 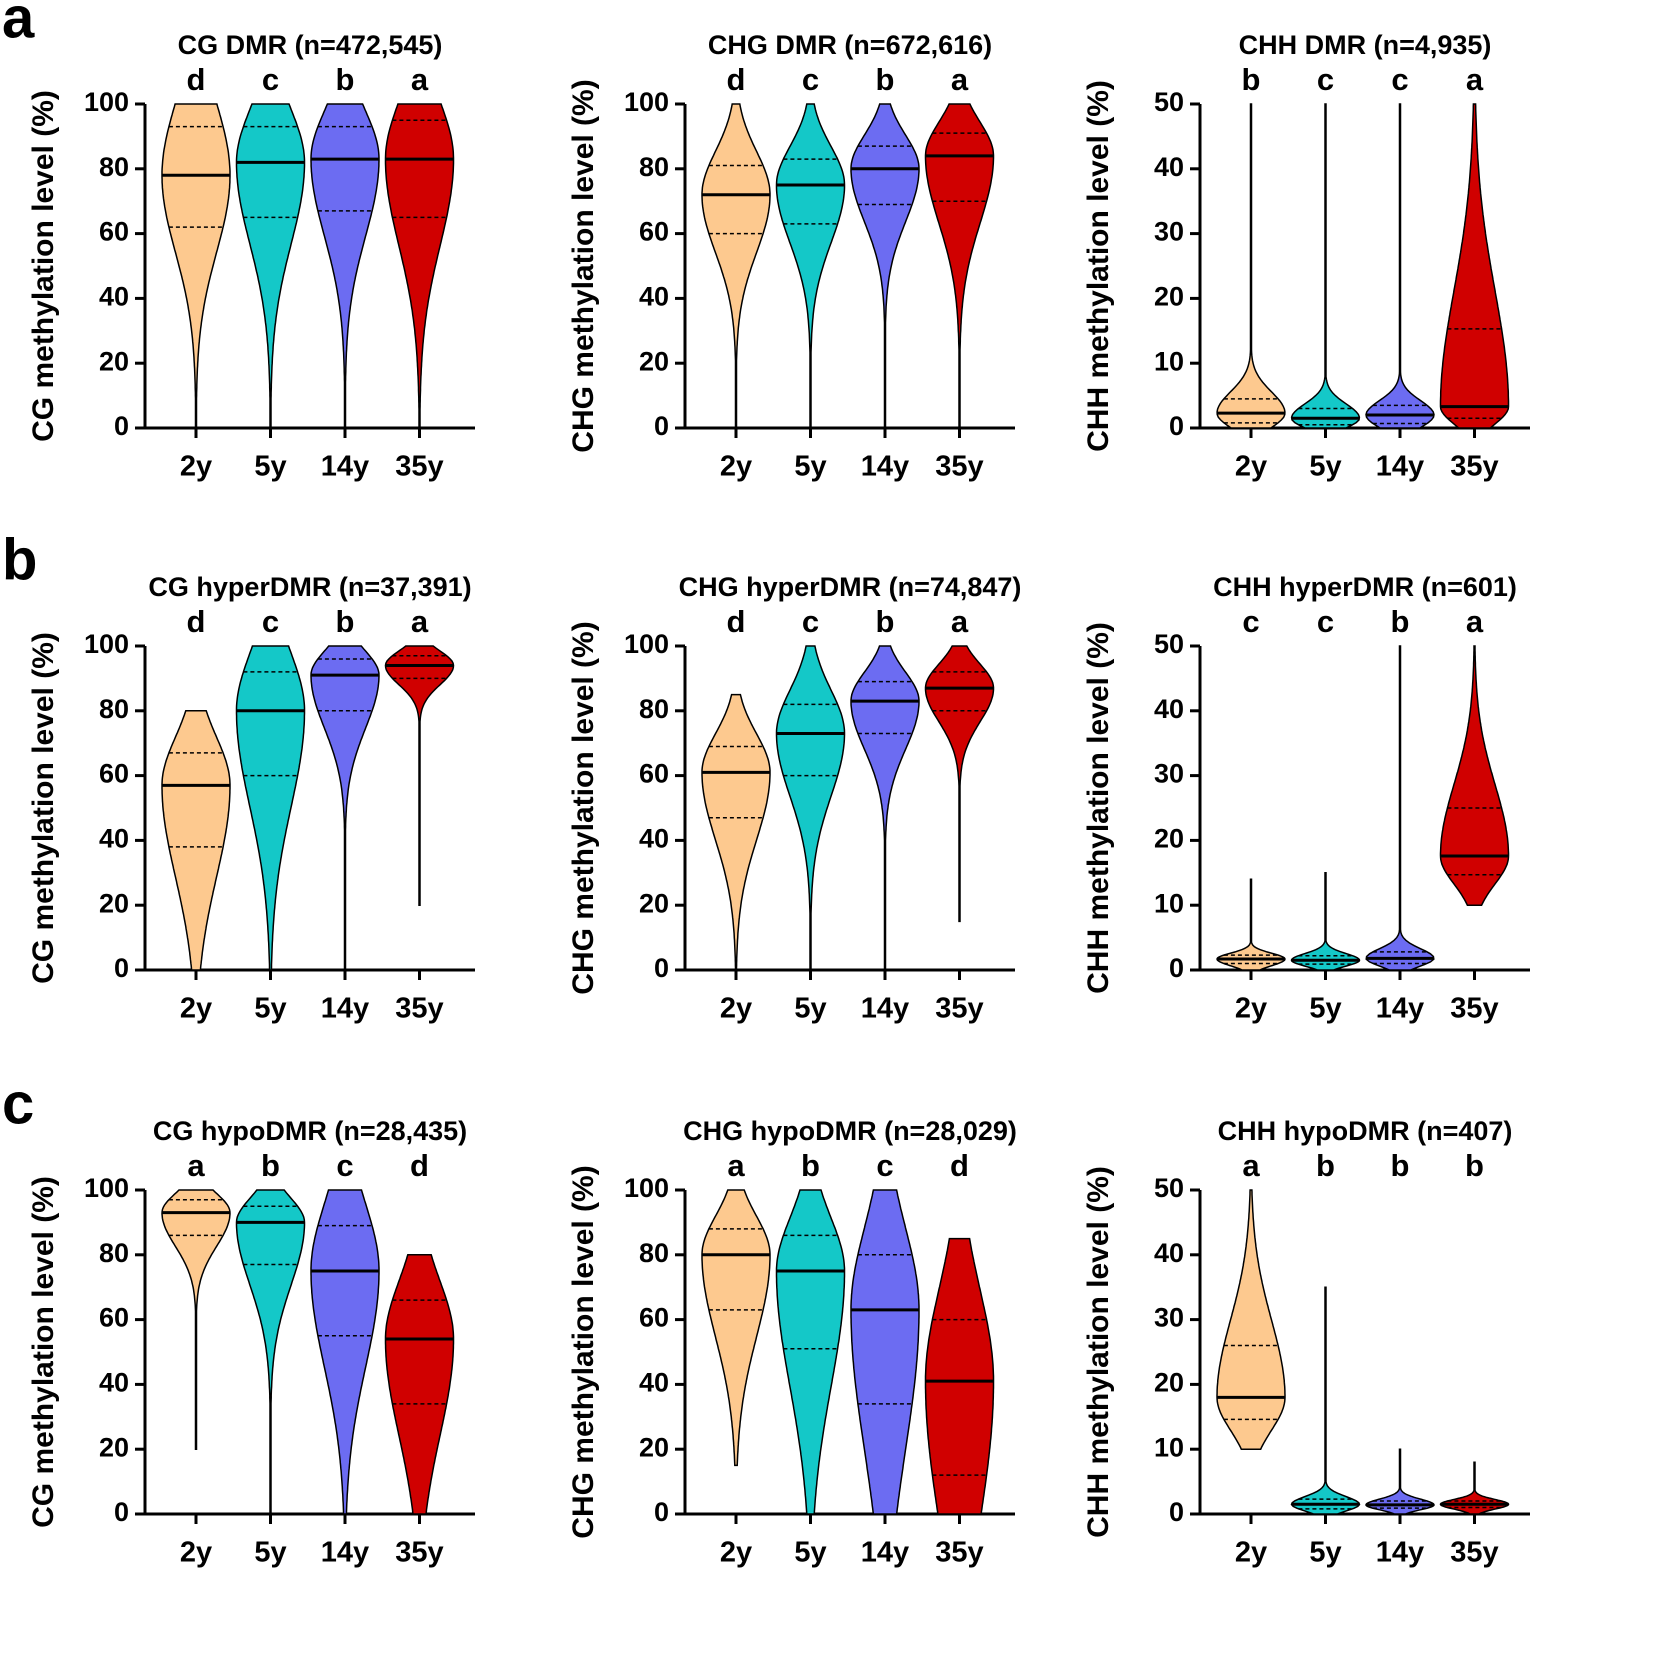 What do you see at coordinates (310, 45) in the screenshot?
I see `chart-title: CG DMR (n=472,545)` at bounding box center [310, 45].